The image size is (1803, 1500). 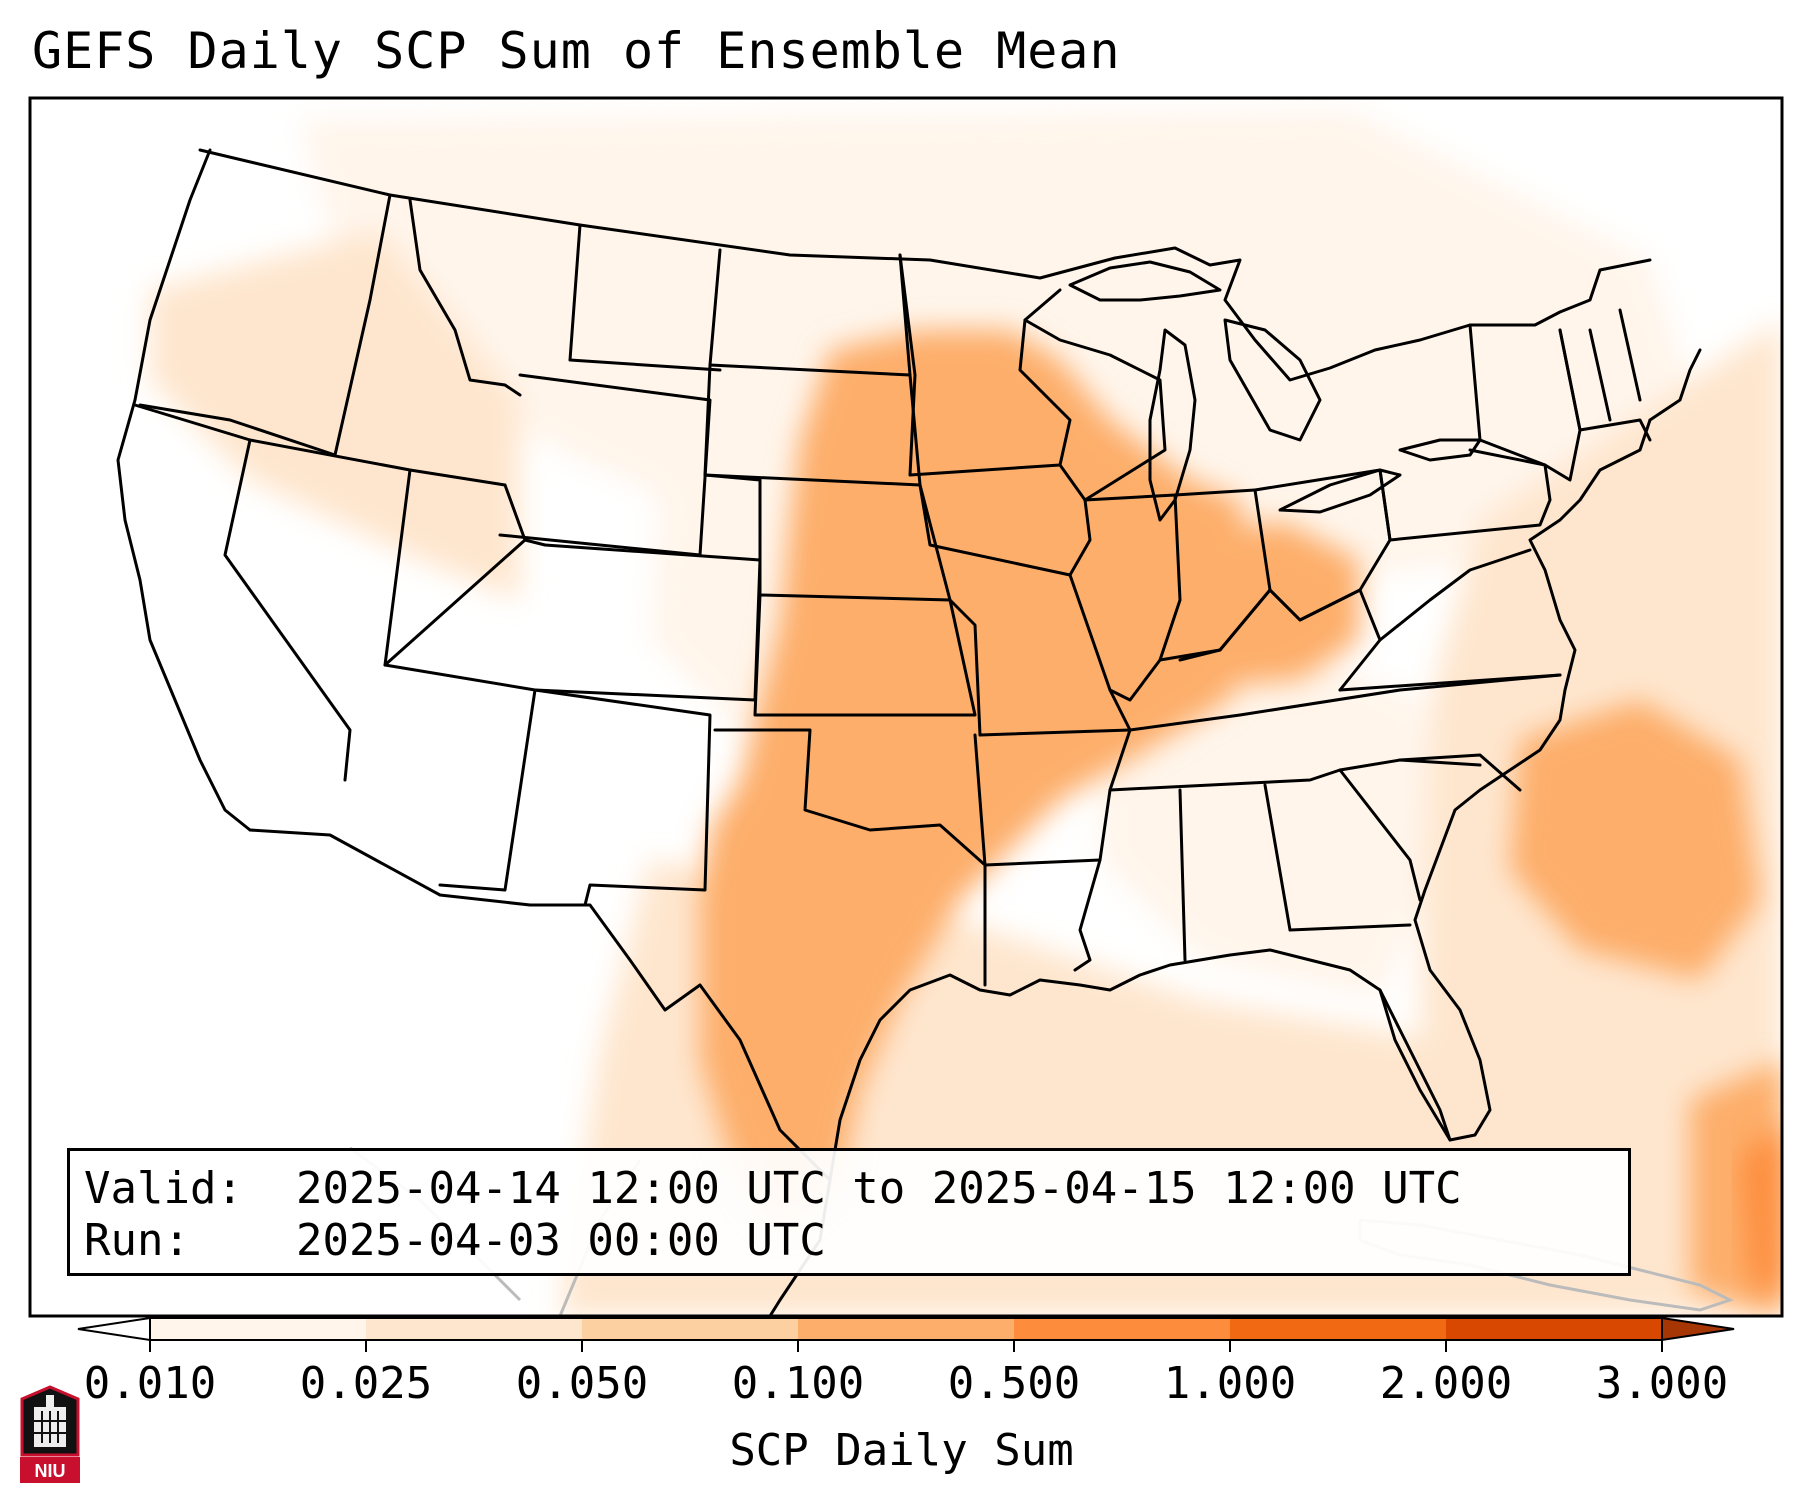 What do you see at coordinates (622, 797) in the screenshot?
I see `state-line-nm` at bounding box center [622, 797].